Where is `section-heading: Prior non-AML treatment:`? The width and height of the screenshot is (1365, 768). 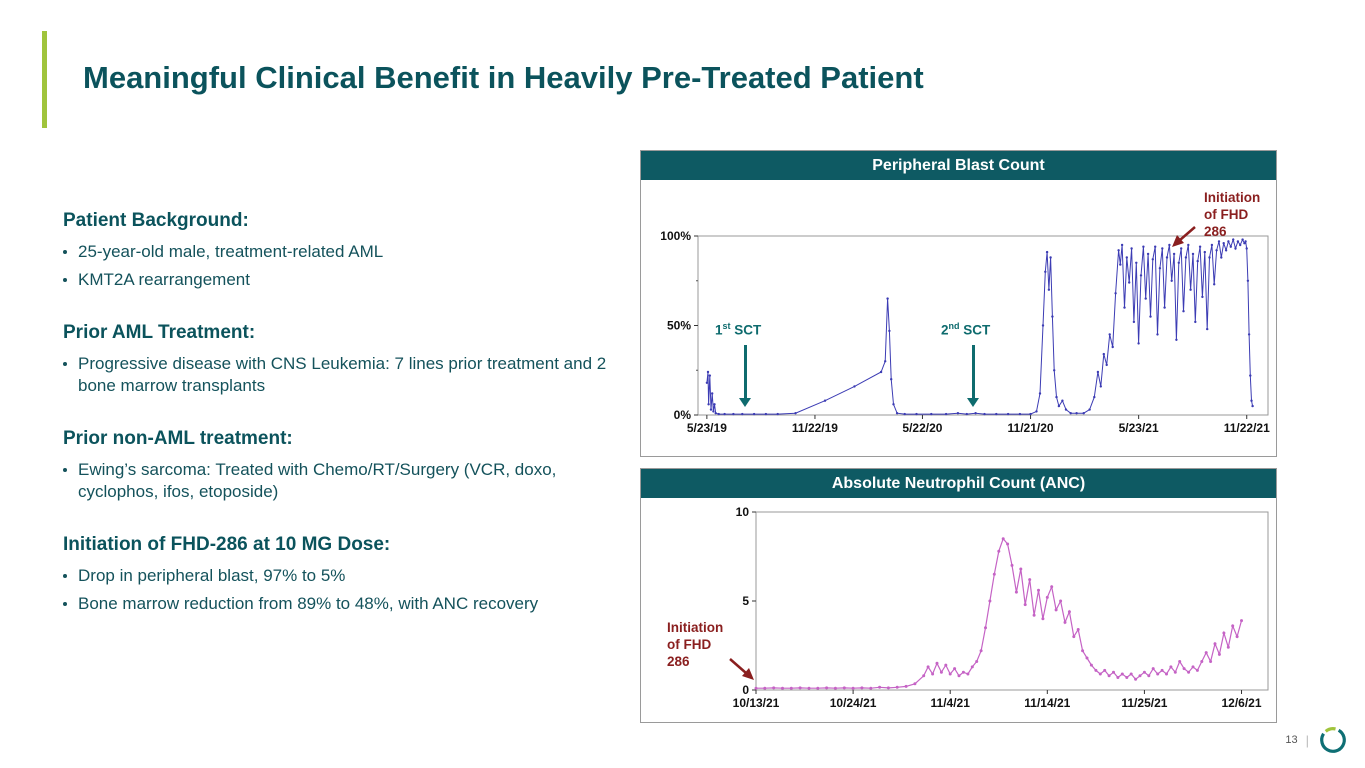 section-heading: Prior non-AML treatment: is located at coordinates (178, 438).